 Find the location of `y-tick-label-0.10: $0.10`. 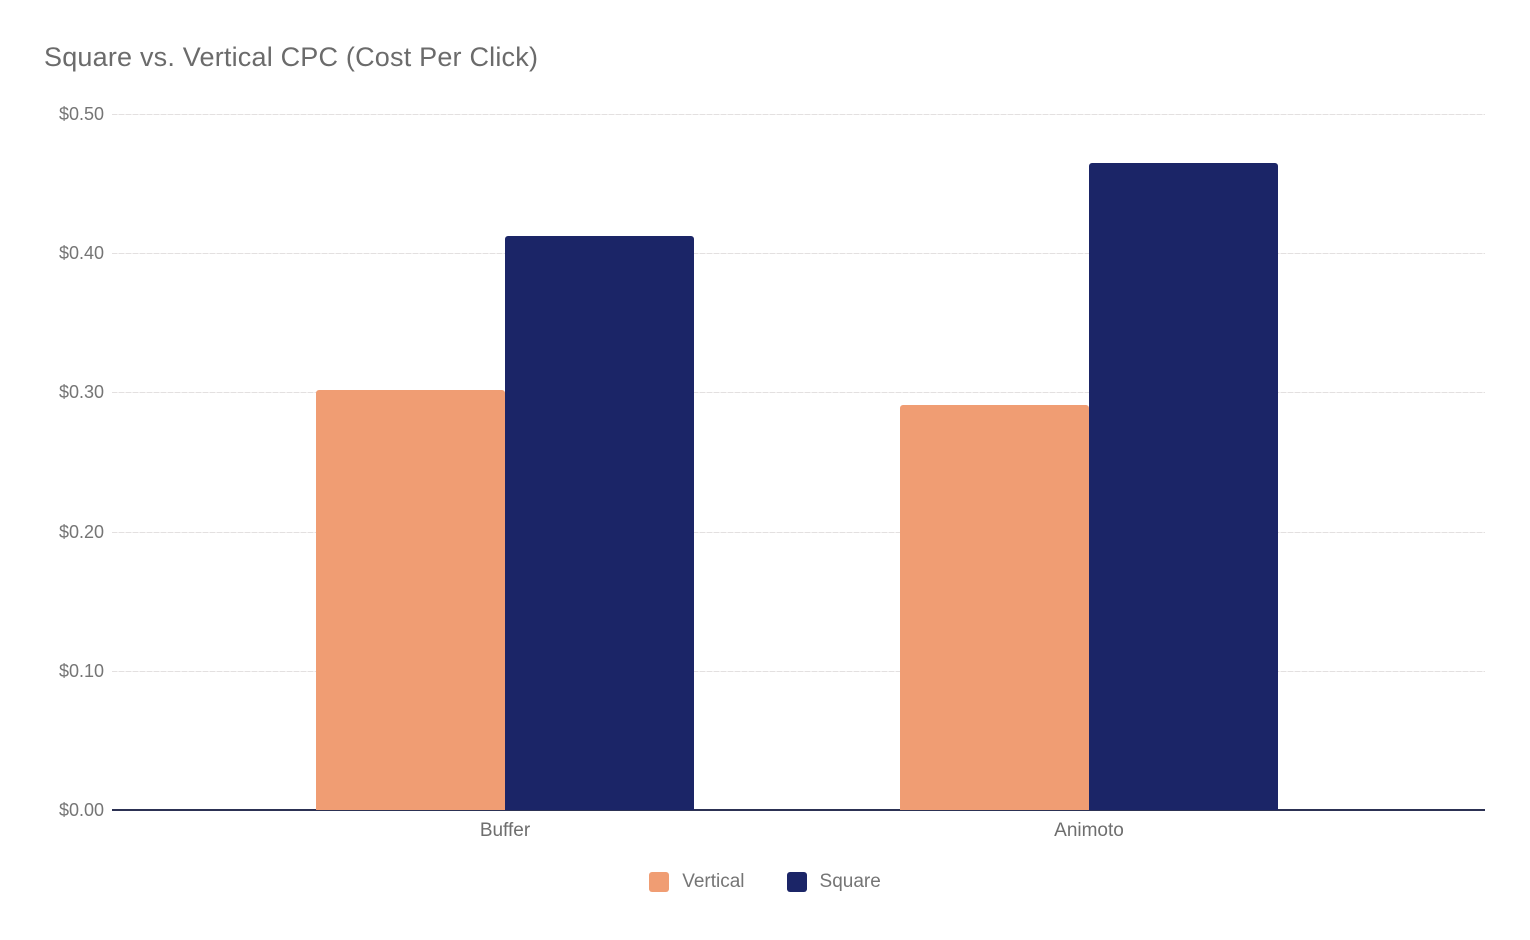

y-tick-label-0.10: $0.10 is located at coordinates (81, 670).